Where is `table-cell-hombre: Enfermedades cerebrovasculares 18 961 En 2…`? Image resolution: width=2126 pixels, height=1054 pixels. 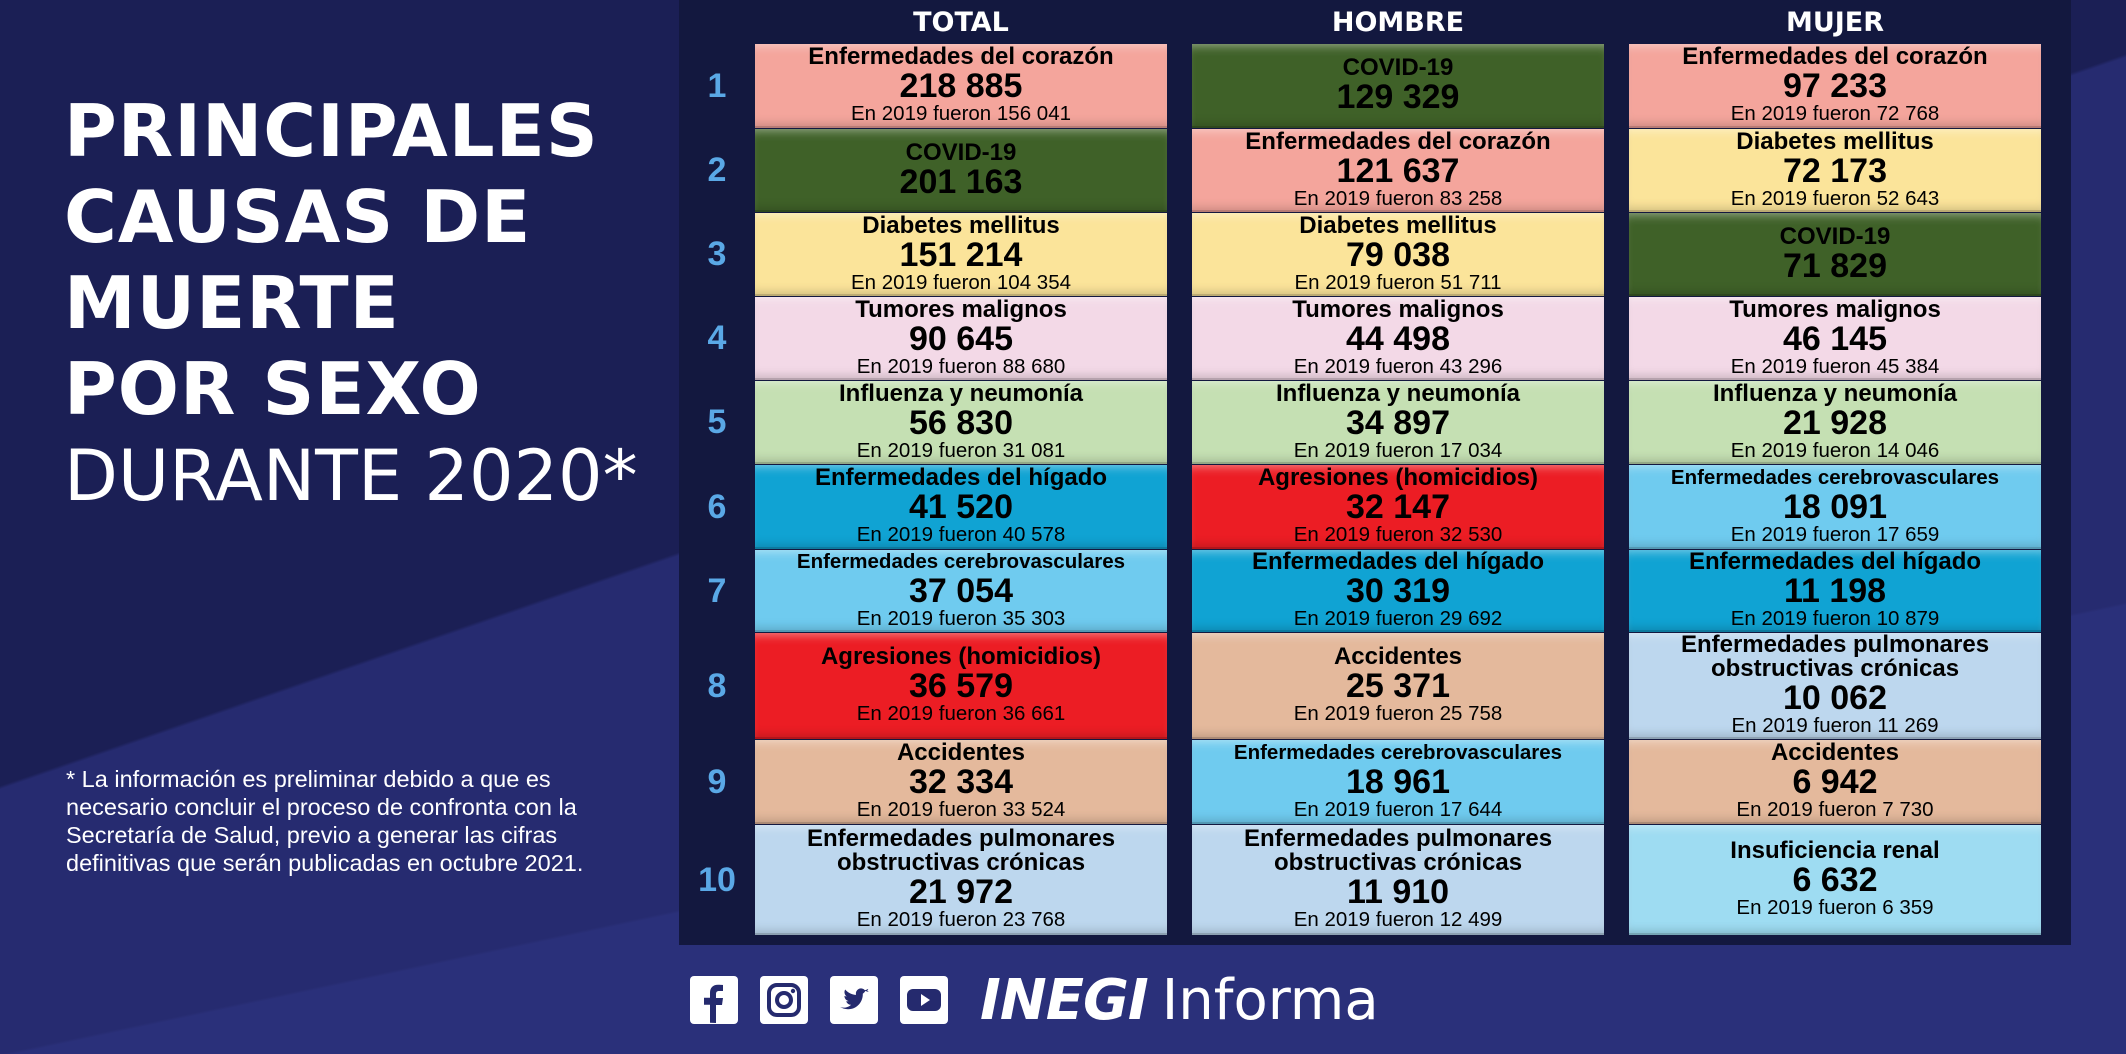 table-cell-hombre: Enfermedades cerebrovasculares 18 961 En 2… is located at coordinates (1398, 782).